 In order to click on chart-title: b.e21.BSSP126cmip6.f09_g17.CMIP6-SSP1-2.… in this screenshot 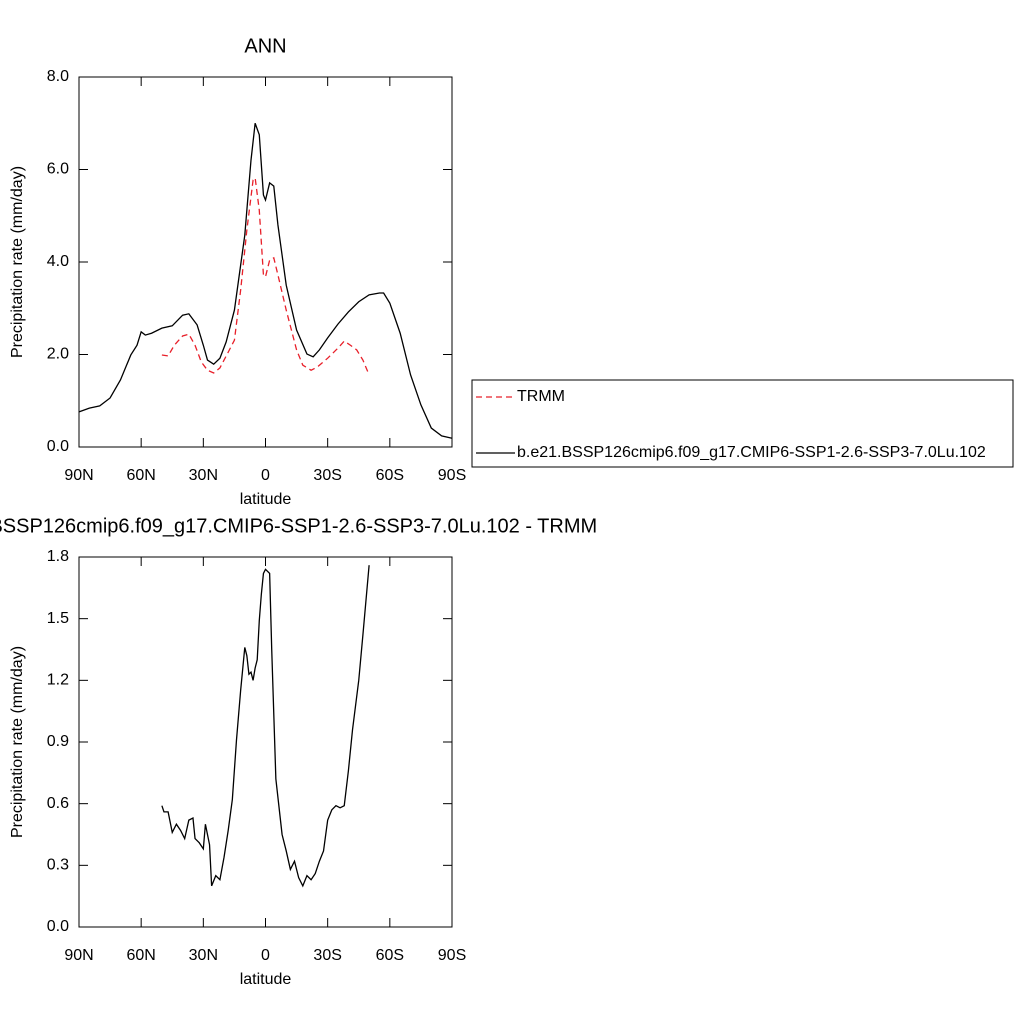, I will do `click(298, 526)`.